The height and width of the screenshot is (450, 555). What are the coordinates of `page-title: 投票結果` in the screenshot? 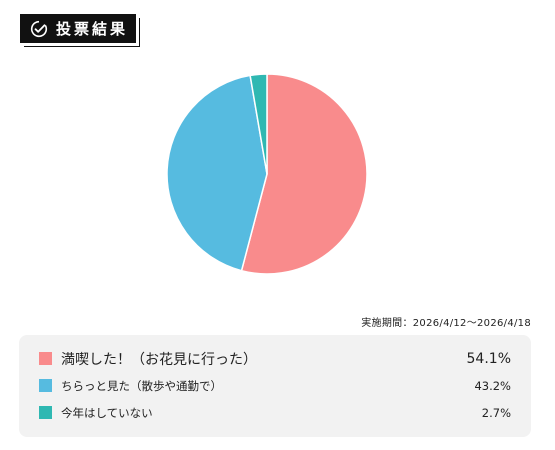 It's located at (92, 29).